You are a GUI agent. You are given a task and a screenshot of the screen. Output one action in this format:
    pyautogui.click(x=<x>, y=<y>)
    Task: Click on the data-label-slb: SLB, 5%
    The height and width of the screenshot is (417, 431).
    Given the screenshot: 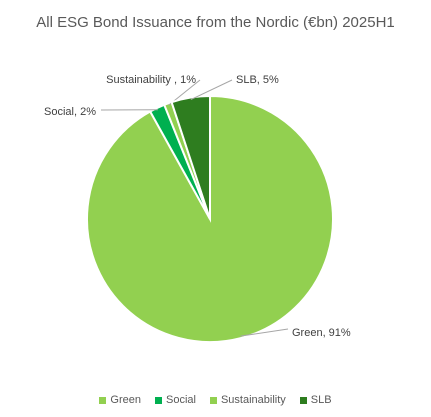 What is the action you would take?
    pyautogui.click(x=257, y=80)
    